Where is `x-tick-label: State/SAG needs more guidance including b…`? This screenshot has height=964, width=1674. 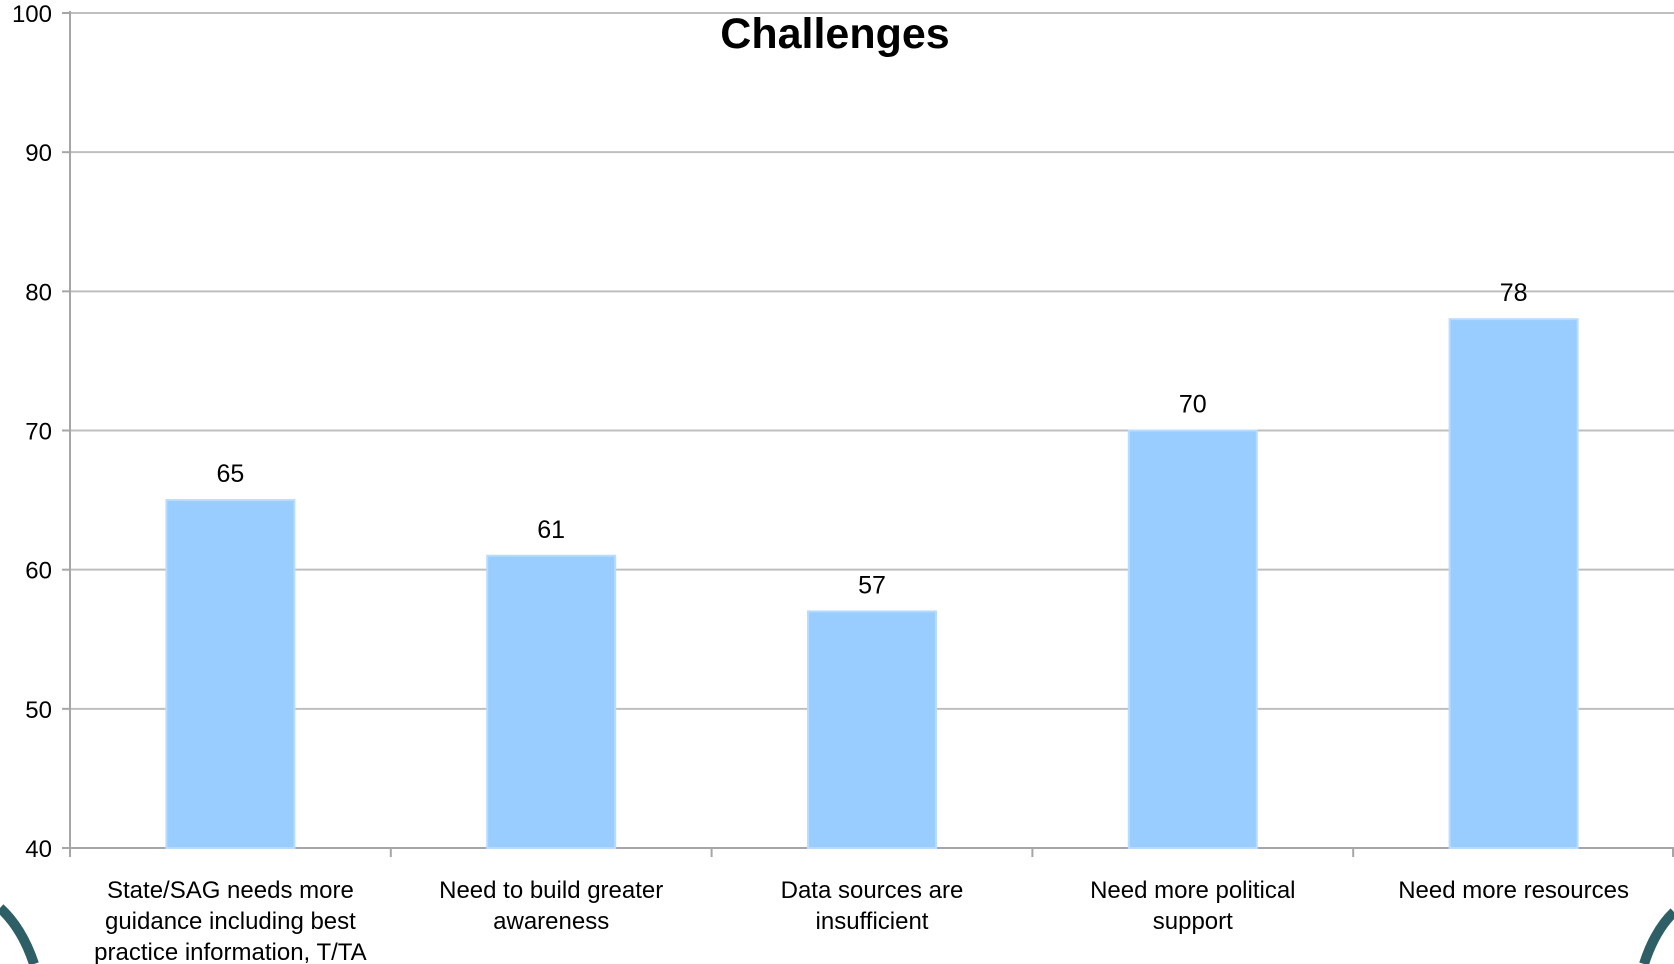
x-tick-label: State/SAG needs more guidance including b… is located at coordinates (230, 920).